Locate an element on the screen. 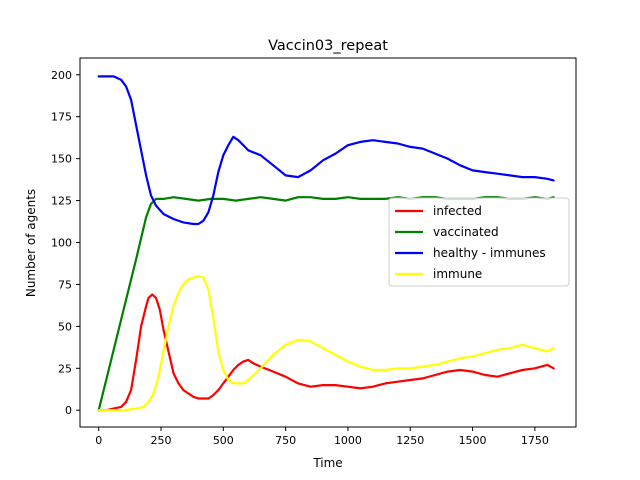 The image size is (640, 480). legend-label-3: healthy - immunes is located at coordinates (489, 253).